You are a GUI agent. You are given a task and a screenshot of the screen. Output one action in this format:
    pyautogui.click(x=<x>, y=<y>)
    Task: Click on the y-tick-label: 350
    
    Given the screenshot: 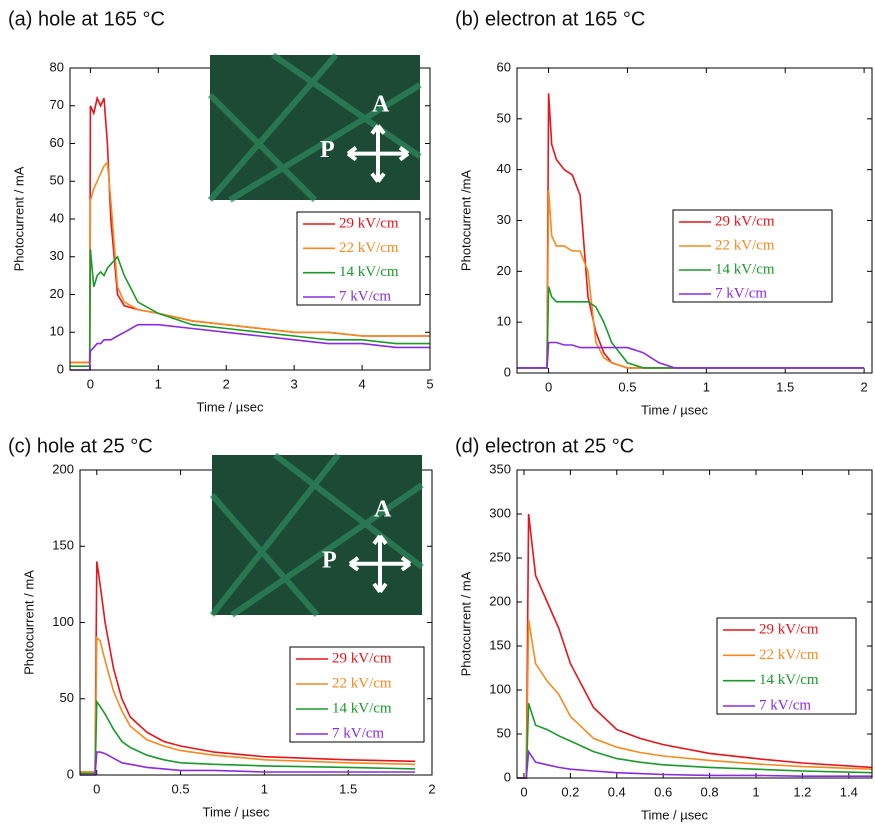 What is the action you would take?
    pyautogui.click(x=500, y=468)
    